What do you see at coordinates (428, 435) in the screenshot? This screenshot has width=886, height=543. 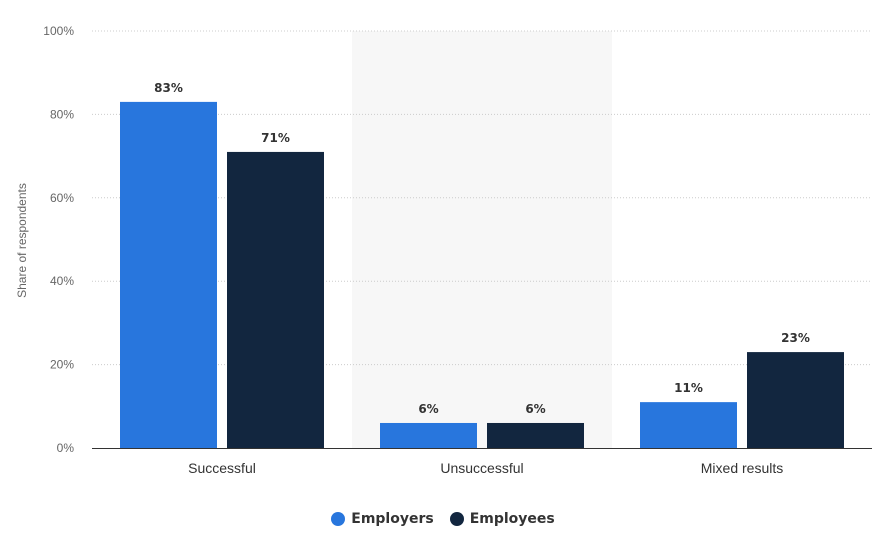 I see `bar-employers-unsuccessful` at bounding box center [428, 435].